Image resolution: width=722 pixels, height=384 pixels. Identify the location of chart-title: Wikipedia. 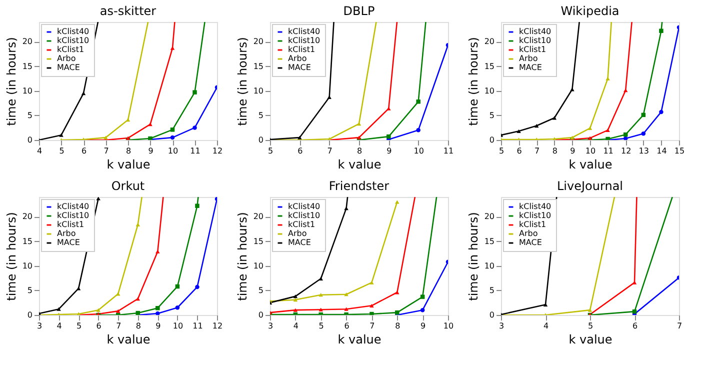
(590, 11).